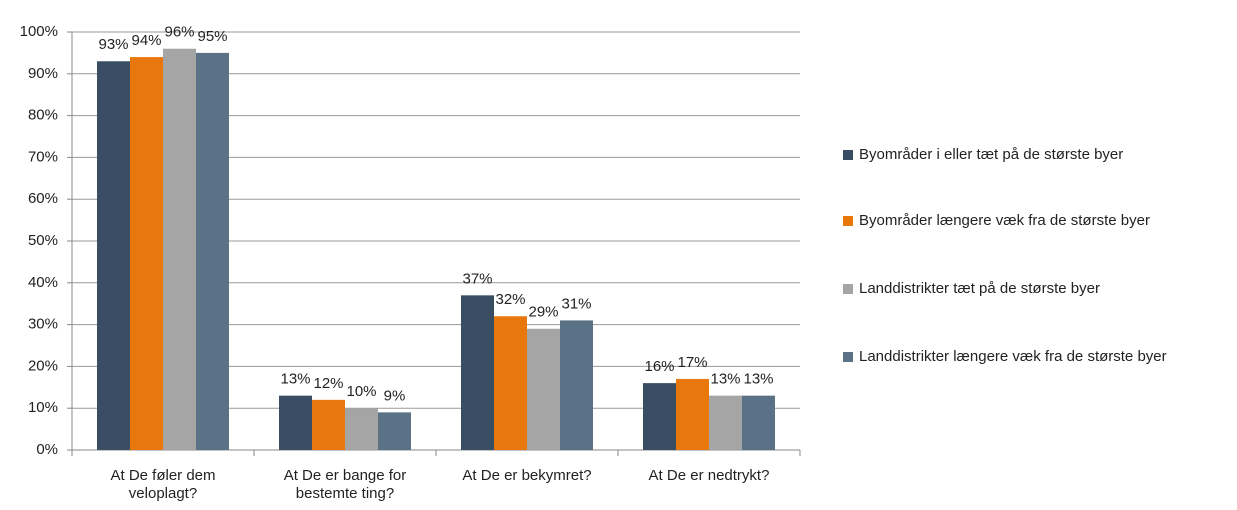 The image size is (1237, 510). I want to click on x-tick-label: At De er bange for bestemte ting?, so click(345, 484).